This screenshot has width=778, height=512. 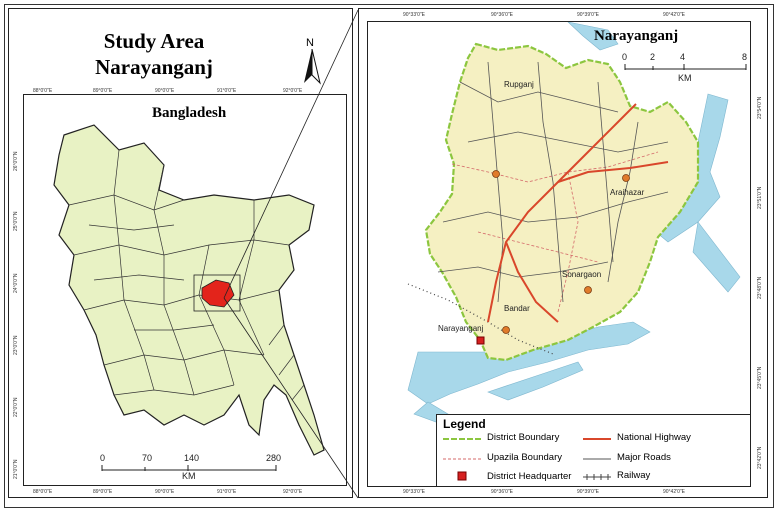 I want to click on upazila-boundary-symbol, so click(x=463, y=459).